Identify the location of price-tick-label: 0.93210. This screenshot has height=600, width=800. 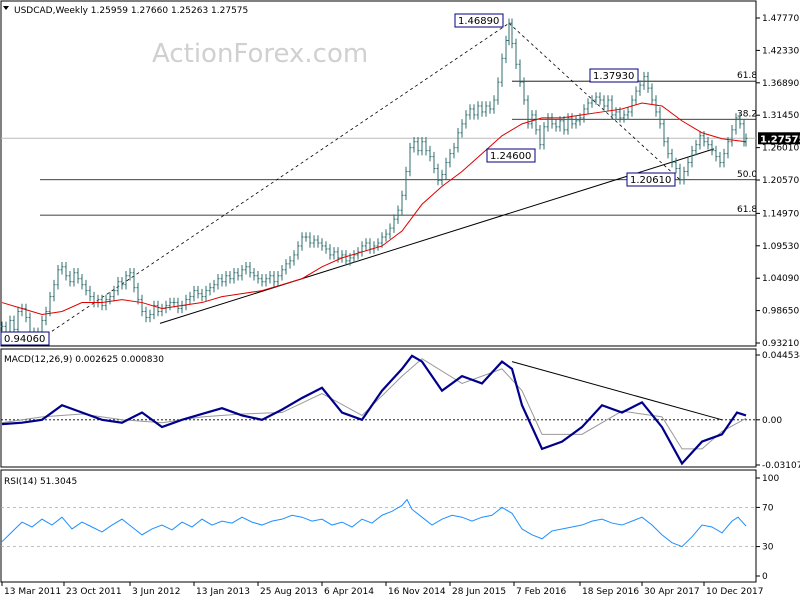
(780, 344).